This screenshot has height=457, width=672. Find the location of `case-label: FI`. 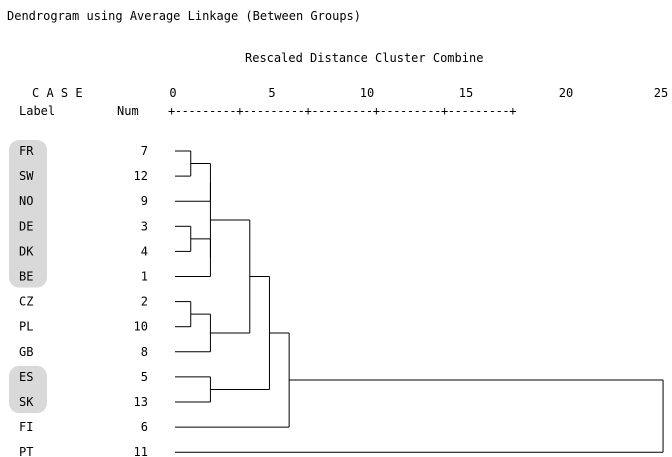

case-label: FI is located at coordinates (26, 427).